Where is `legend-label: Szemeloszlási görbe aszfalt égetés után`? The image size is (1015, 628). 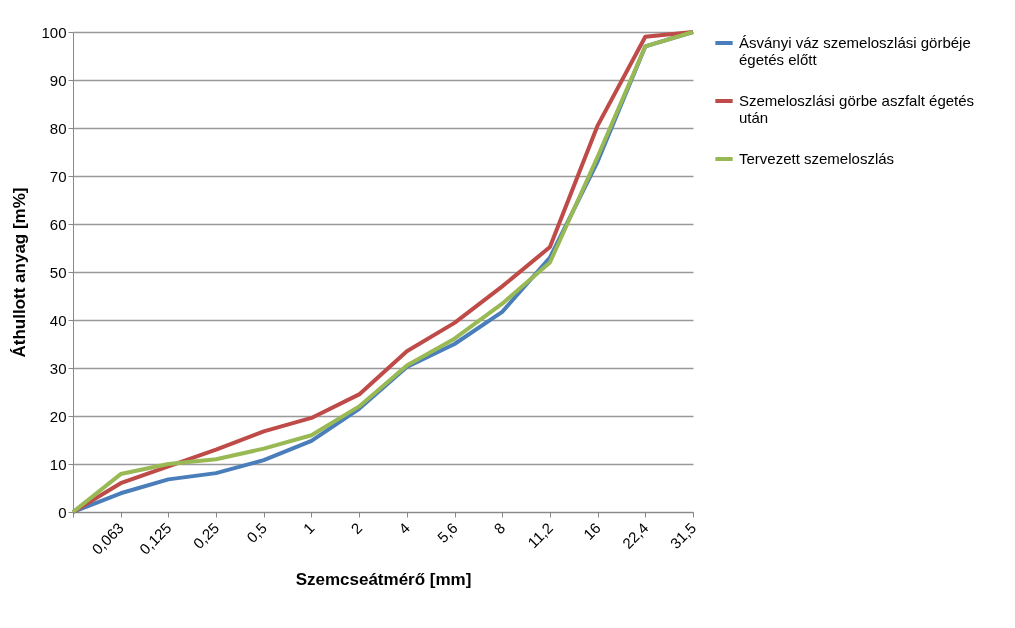
legend-label: Szemeloszlási görbe aszfalt égetés után is located at coordinates (857, 109).